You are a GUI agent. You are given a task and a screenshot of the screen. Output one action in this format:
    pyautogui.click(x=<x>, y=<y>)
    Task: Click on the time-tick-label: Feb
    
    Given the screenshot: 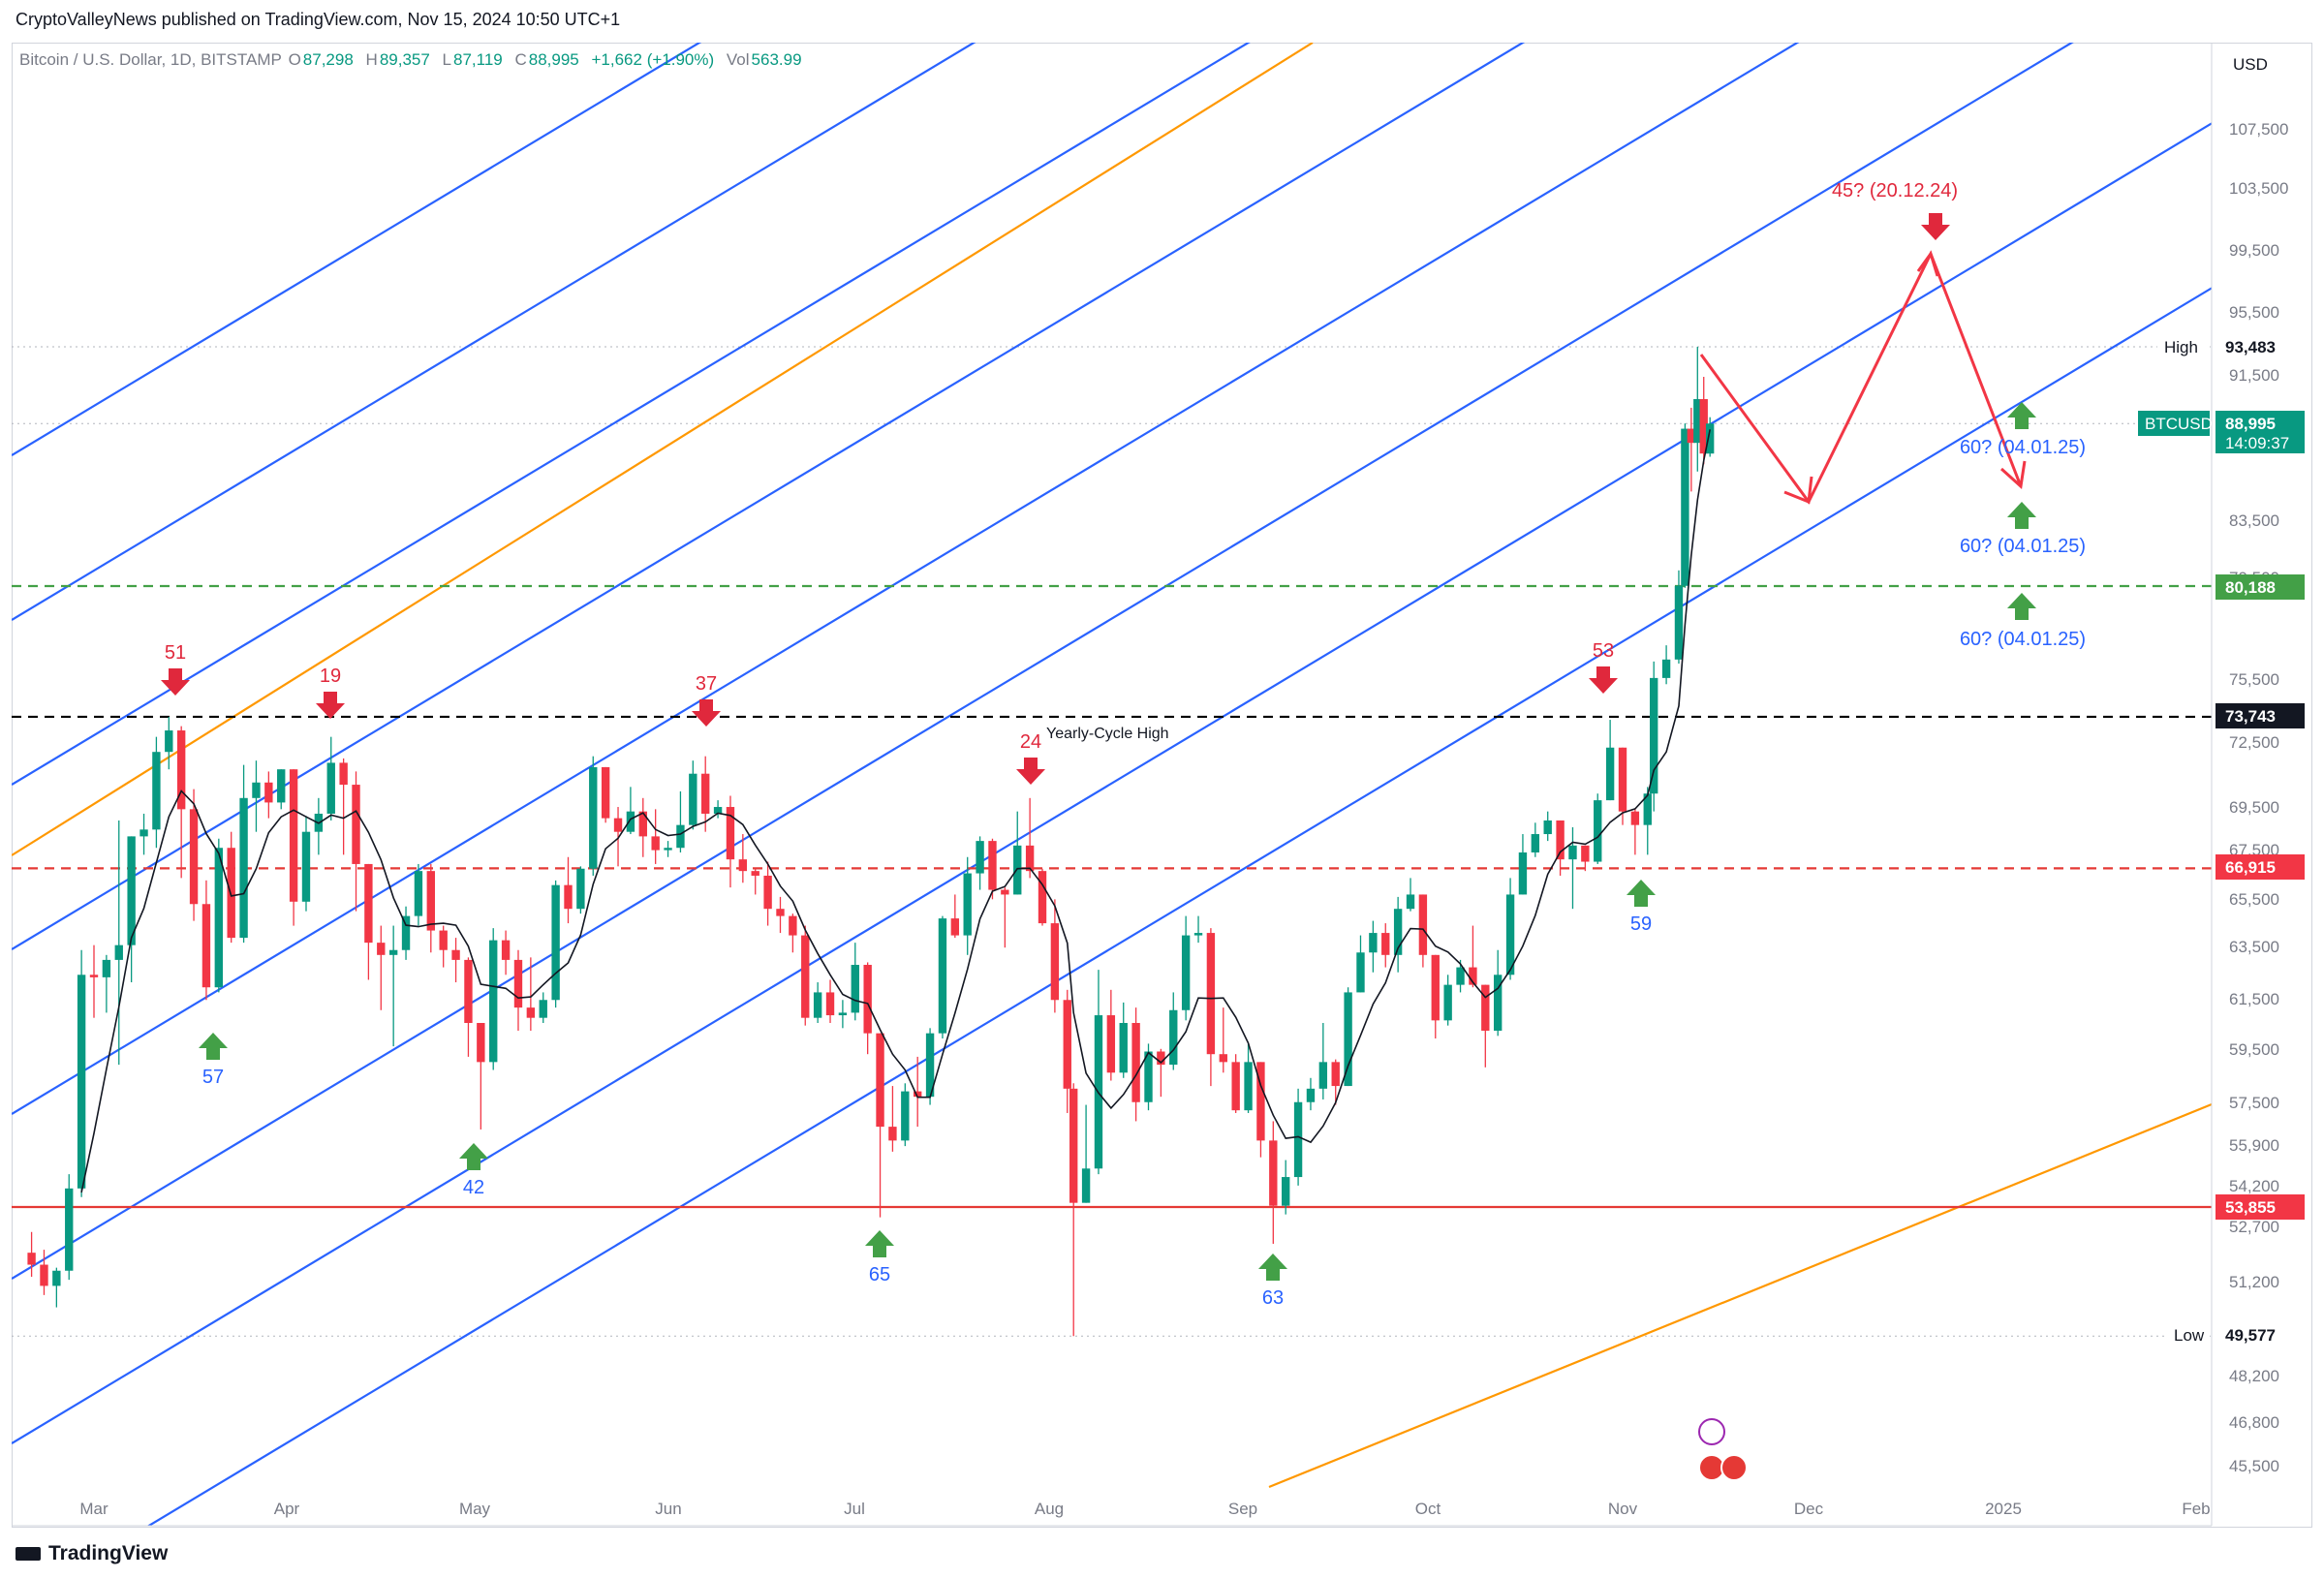 What is the action you would take?
    pyautogui.click(x=2196, y=1509)
    